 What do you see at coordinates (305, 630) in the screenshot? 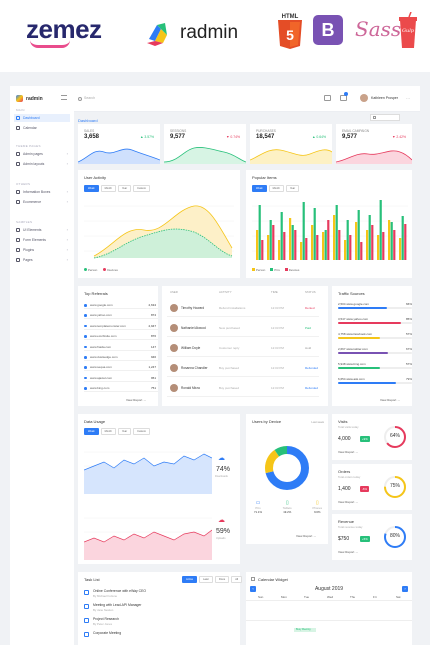
I see `calendar-event: Busy Meeting` at bounding box center [305, 630].